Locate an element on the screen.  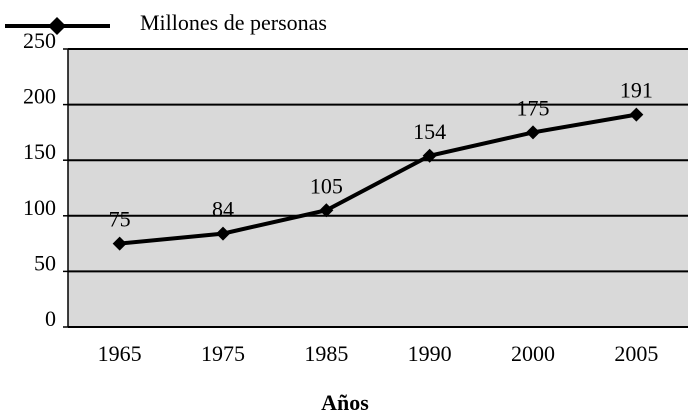
x-tick-label: 2005 is located at coordinates (636, 353).